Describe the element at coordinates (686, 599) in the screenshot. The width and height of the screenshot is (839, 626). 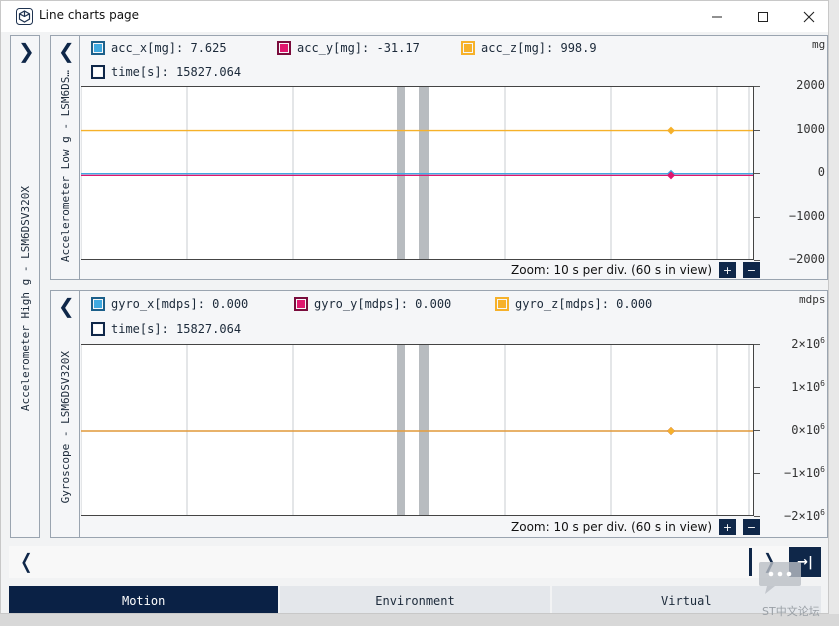
I see `tab-virtual: Virtual` at that location.